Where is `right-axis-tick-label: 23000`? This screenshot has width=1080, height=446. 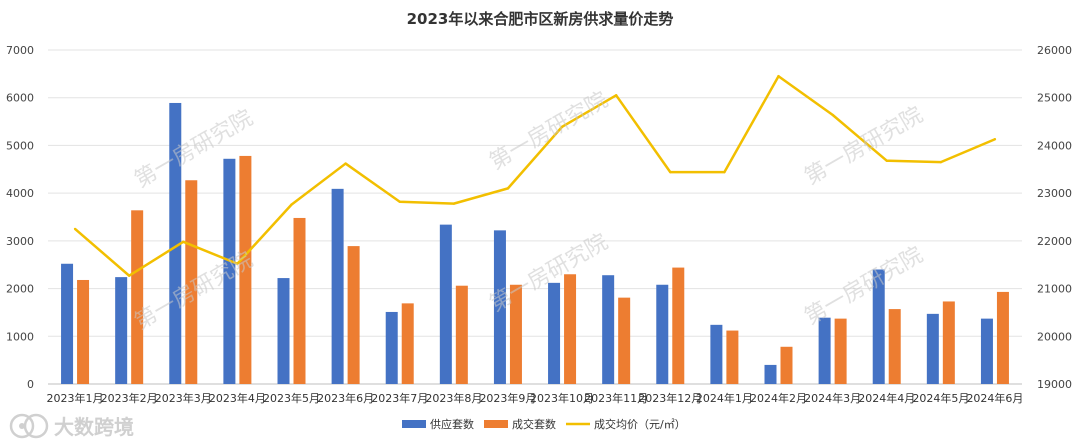 right-axis-tick-label: 23000 is located at coordinates (1054, 193).